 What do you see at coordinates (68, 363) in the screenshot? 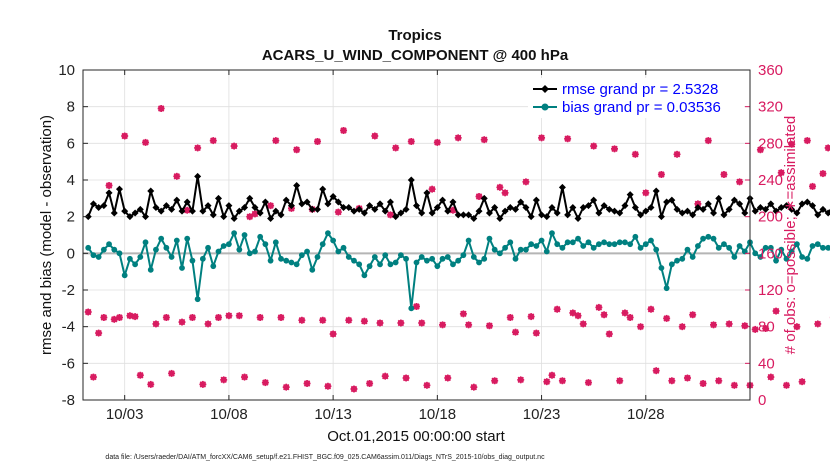
I see `y-left-tick-label: -6` at bounding box center [68, 363].